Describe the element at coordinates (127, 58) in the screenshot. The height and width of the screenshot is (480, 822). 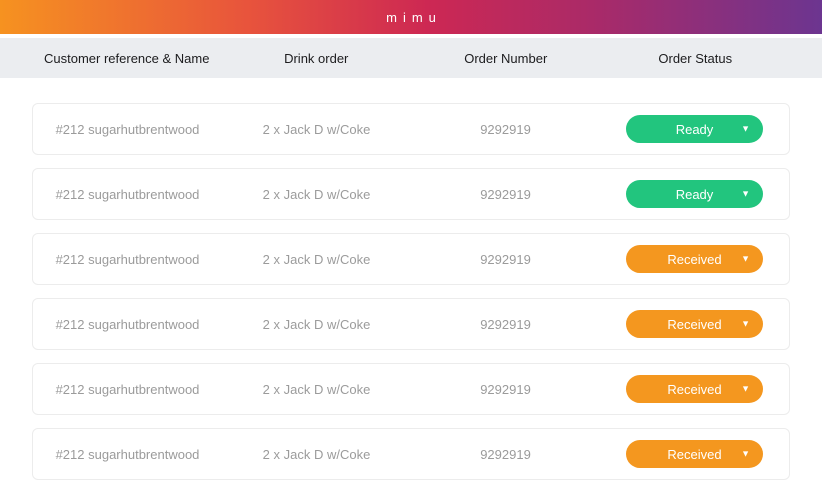
I see `column-header-customer-reference: Customer reference & Name` at that location.